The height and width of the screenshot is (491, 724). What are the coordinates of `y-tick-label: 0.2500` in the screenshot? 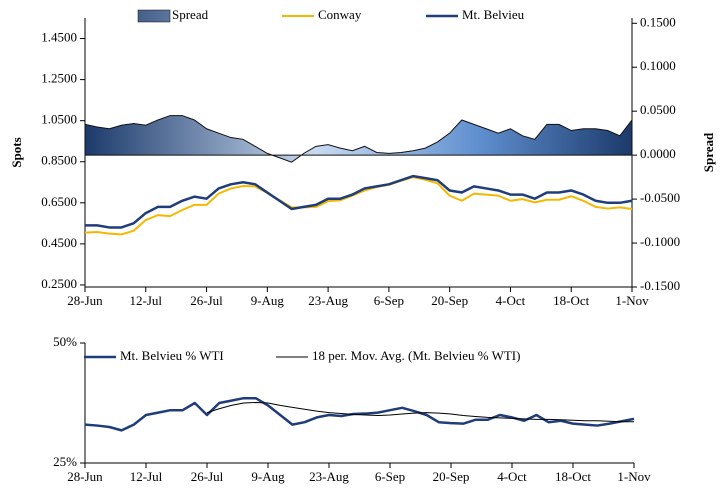 It's located at (59, 283).